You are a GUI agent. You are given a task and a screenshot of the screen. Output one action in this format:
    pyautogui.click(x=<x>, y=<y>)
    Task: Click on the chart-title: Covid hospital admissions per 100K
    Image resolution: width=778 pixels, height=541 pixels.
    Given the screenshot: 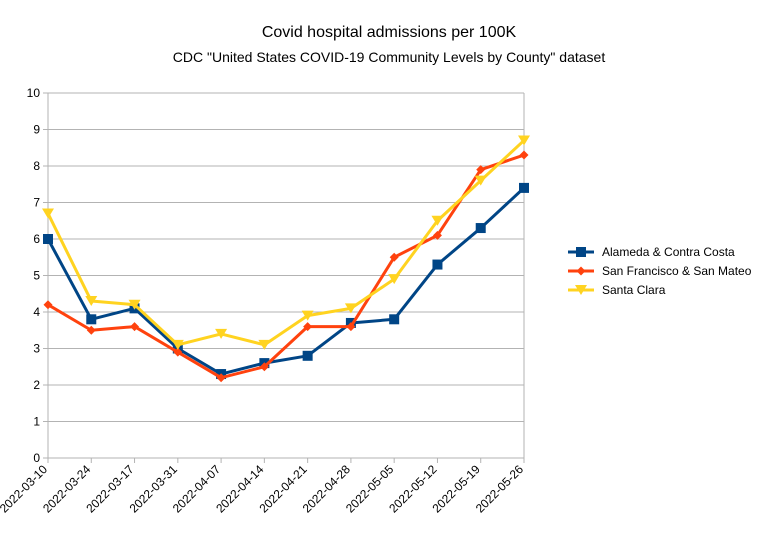 What is the action you would take?
    pyautogui.click(x=389, y=32)
    